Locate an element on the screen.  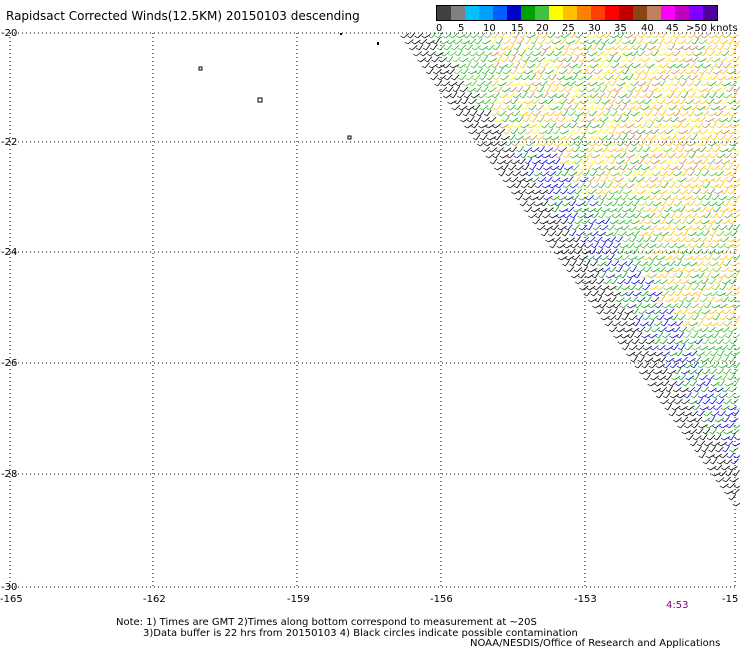
colorbar-label: 40 is located at coordinates (647, 28).